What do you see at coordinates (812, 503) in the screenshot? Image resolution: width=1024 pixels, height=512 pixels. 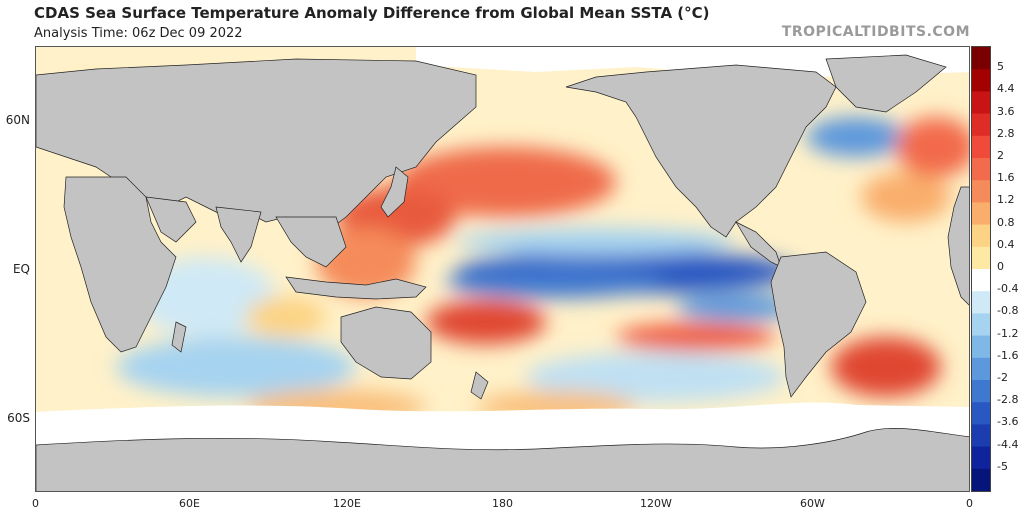 I see `lon-label-60w: 60W` at bounding box center [812, 503].